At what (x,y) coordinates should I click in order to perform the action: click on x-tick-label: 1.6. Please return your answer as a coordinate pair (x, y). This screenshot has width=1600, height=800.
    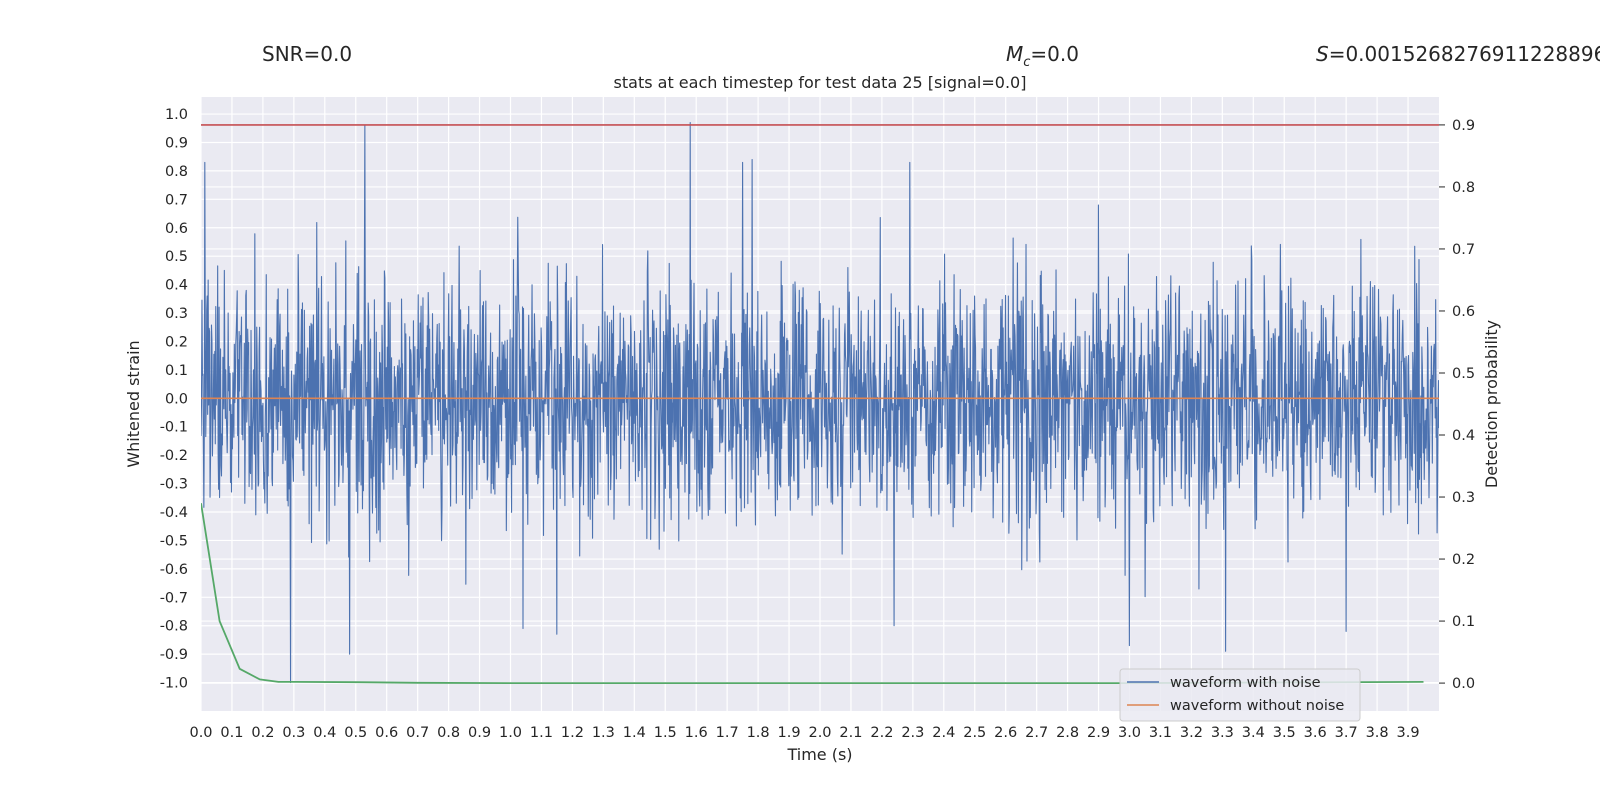
    Looking at the image, I should click on (696, 733).